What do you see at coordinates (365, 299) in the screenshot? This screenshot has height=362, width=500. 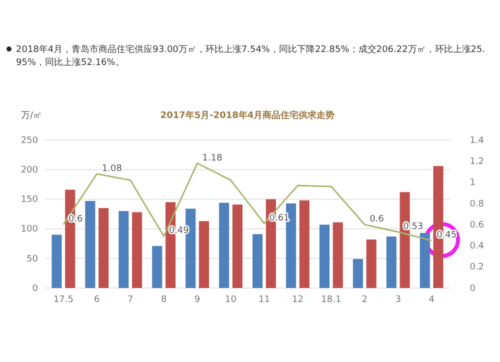 I see `x-tick-label: 2` at bounding box center [365, 299].